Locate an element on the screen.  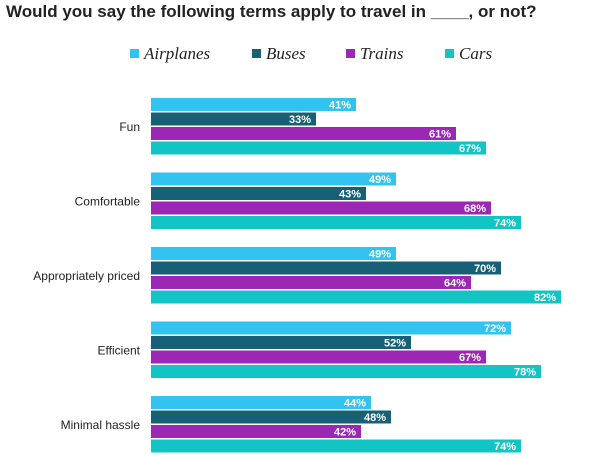
legend-label-cars: Cars is located at coordinates (476, 53).